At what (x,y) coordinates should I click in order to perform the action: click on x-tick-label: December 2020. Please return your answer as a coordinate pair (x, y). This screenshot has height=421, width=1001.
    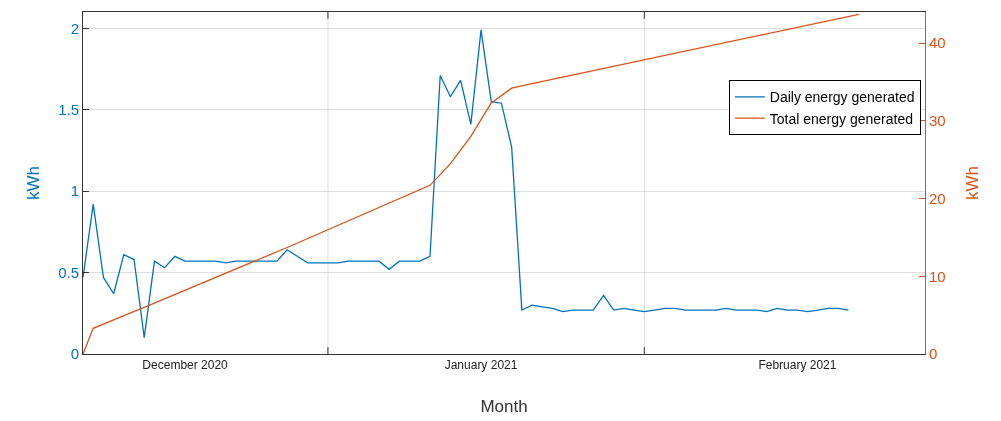
    Looking at the image, I should click on (185, 365).